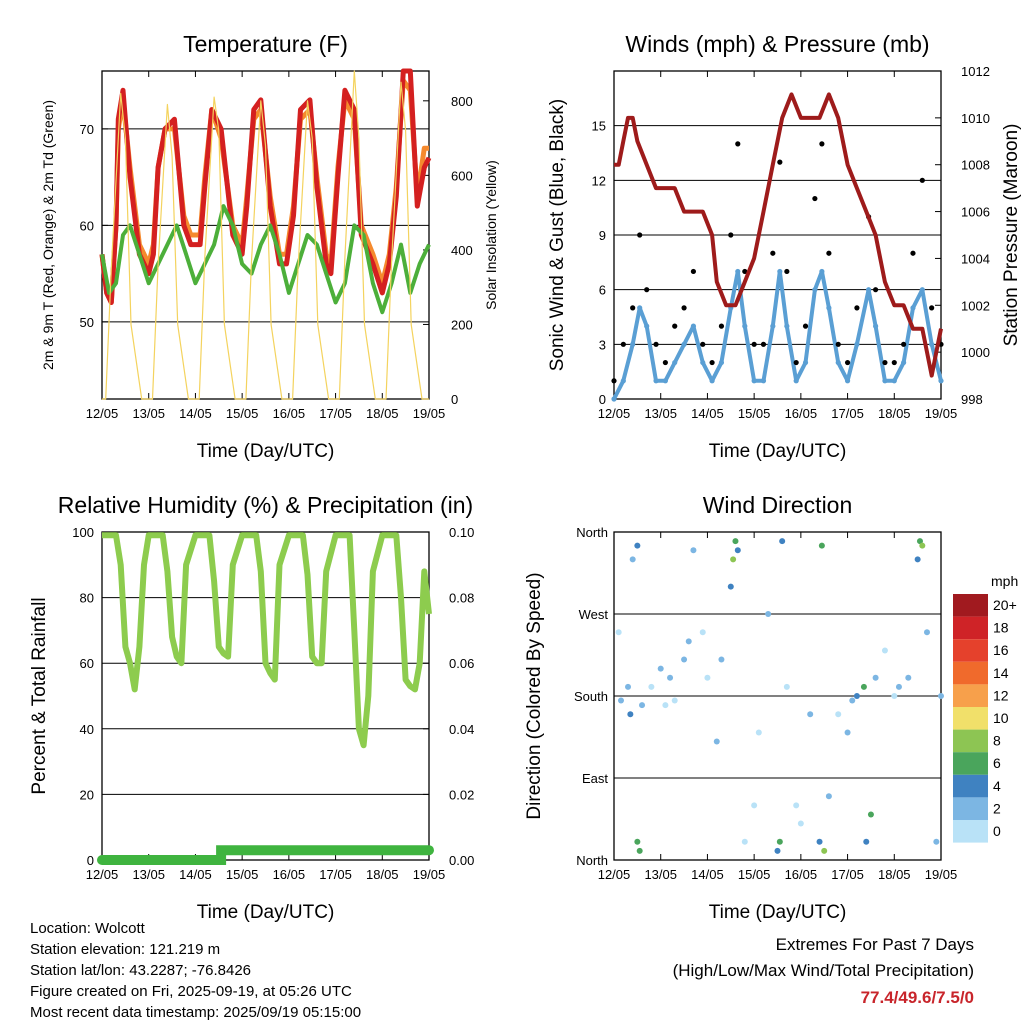 This screenshot has width=1024, height=1024. Describe the element at coordinates (461, 729) in the screenshot. I see `y2-tick-label: 0.04` at that location.